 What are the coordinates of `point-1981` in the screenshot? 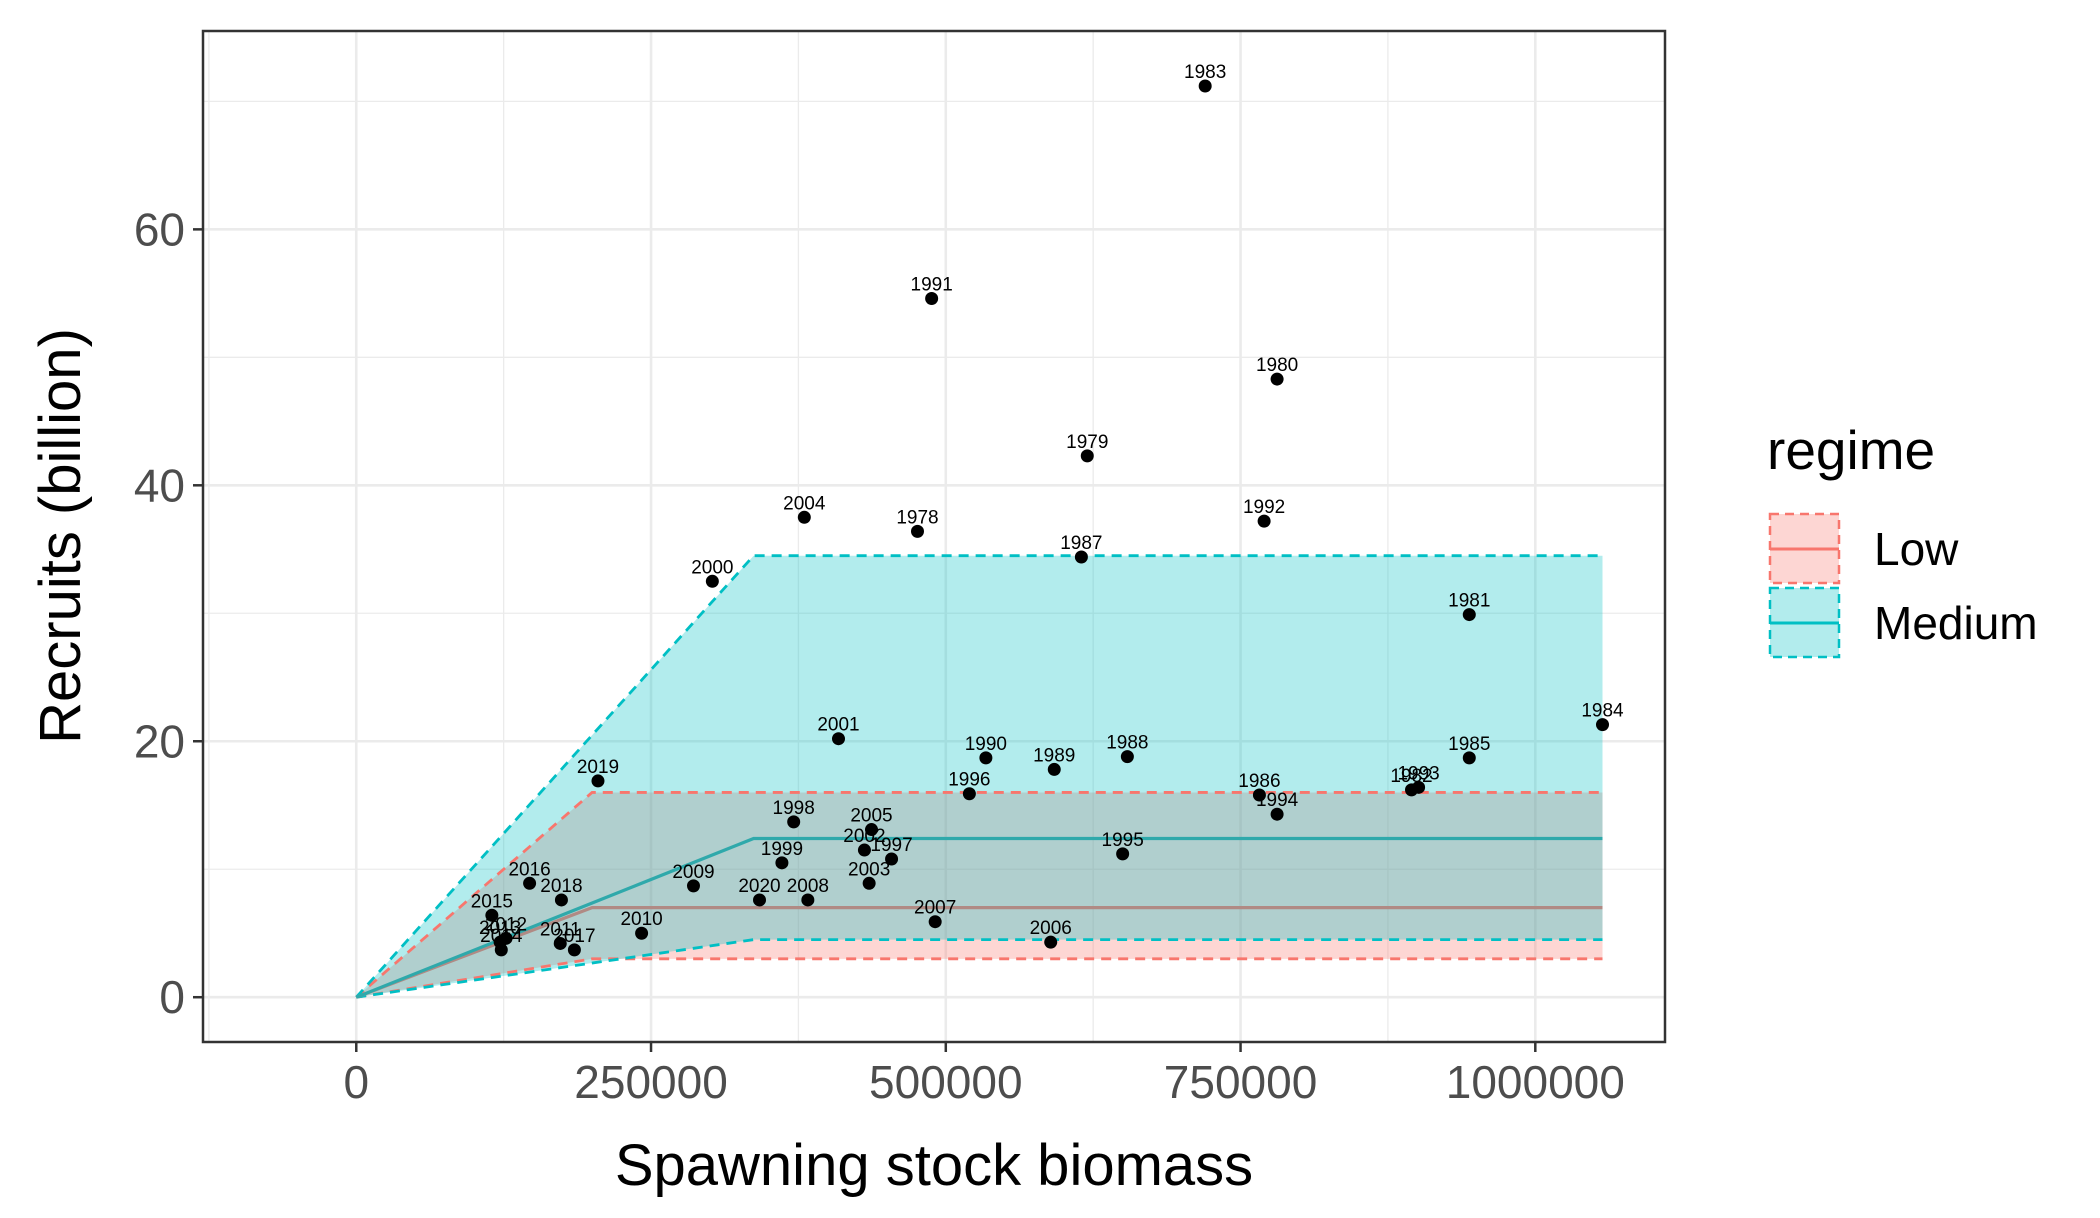 It's located at (1469, 615).